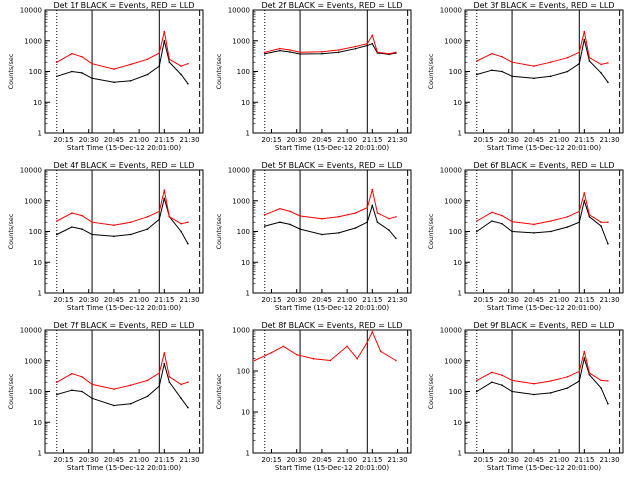 The height and width of the screenshot is (480, 640). I want to click on y-tick-label: 1000, so click(453, 201).